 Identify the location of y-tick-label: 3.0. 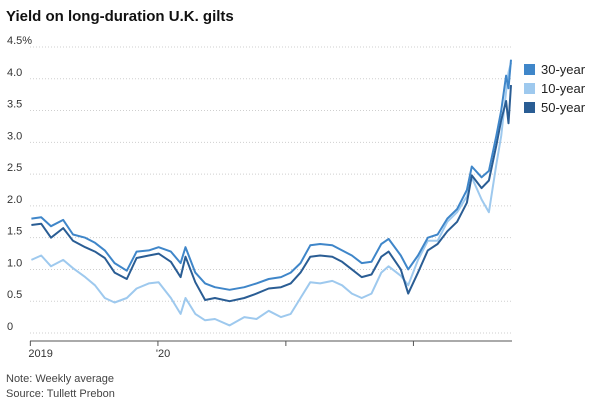
(14, 136).